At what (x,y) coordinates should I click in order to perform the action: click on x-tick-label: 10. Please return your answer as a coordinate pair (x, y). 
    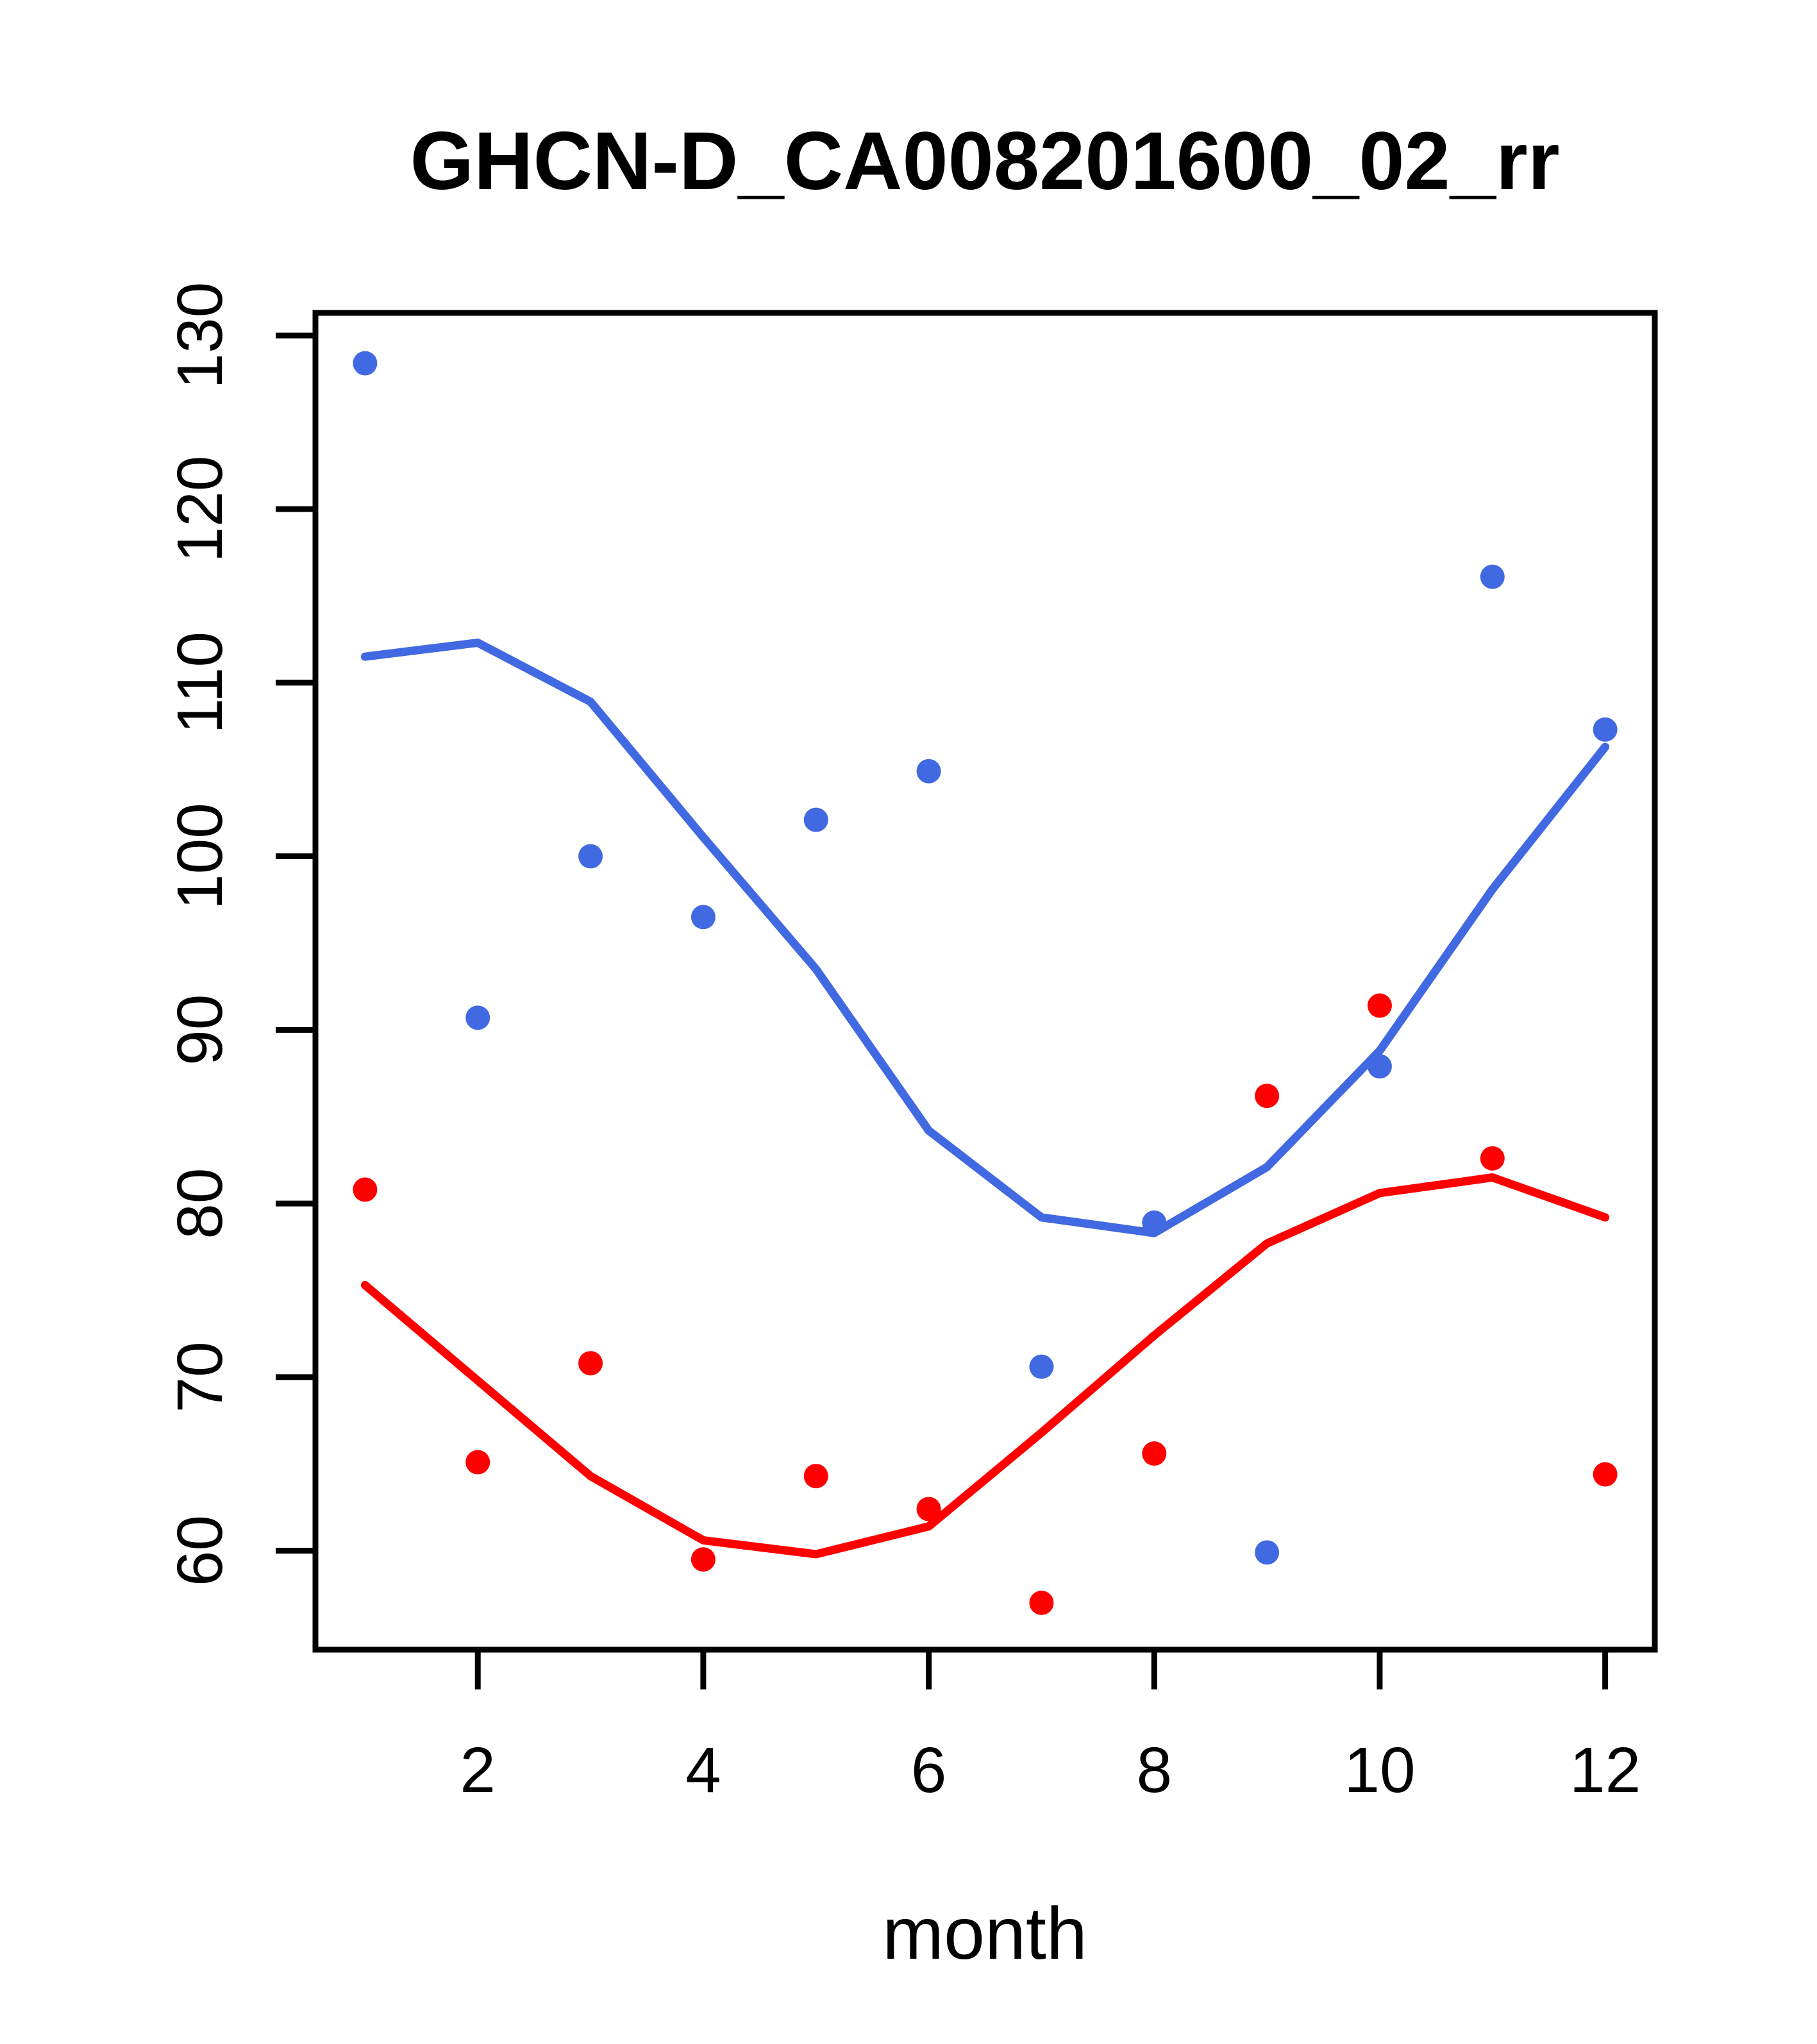
    Looking at the image, I should click on (1379, 1770).